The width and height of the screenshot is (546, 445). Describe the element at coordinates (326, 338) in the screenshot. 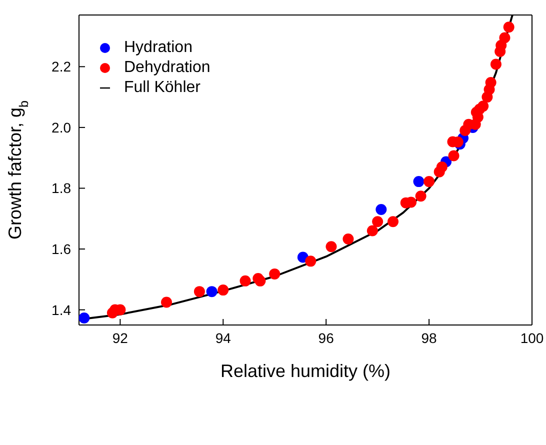

I see `x-tick-label: 96` at that location.